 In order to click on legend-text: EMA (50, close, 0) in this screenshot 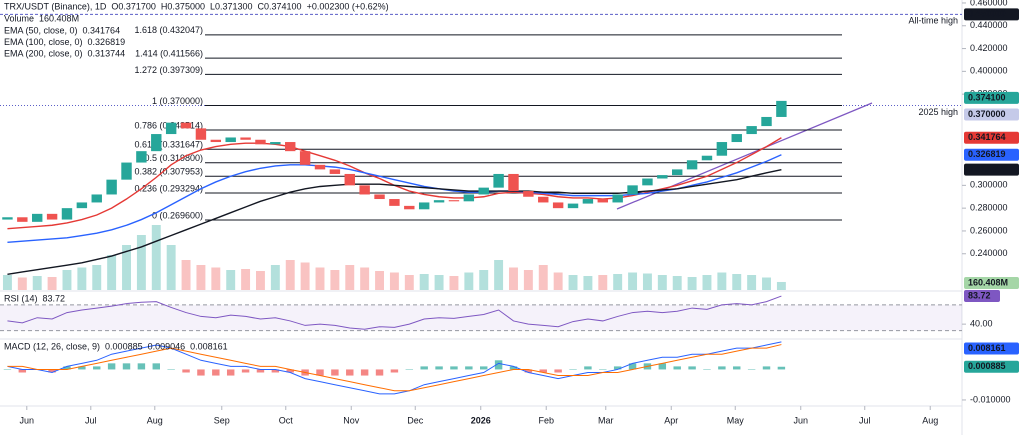, I will do `click(41, 30)`.